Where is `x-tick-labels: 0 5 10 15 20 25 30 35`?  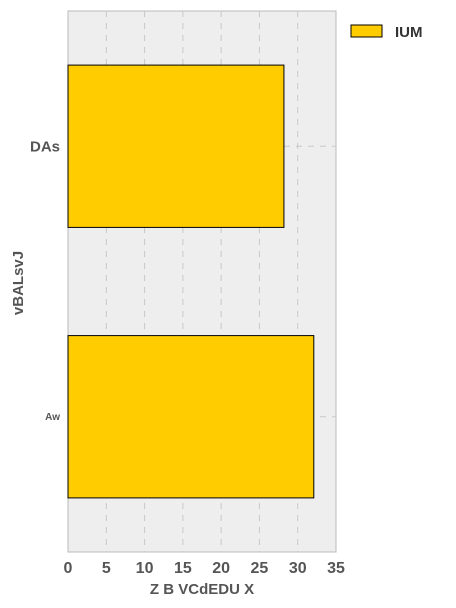 x-tick-labels: 0 5 10 15 20 25 30 35 is located at coordinates (204, 568).